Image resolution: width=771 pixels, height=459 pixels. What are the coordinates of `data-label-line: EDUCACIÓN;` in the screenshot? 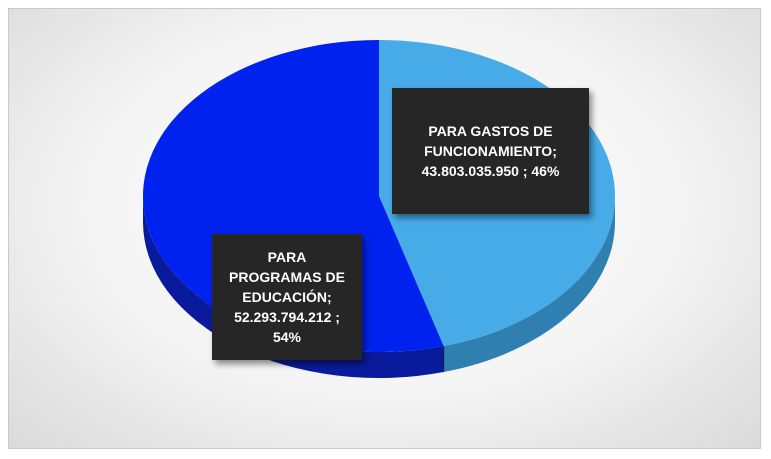 It's located at (287, 297).